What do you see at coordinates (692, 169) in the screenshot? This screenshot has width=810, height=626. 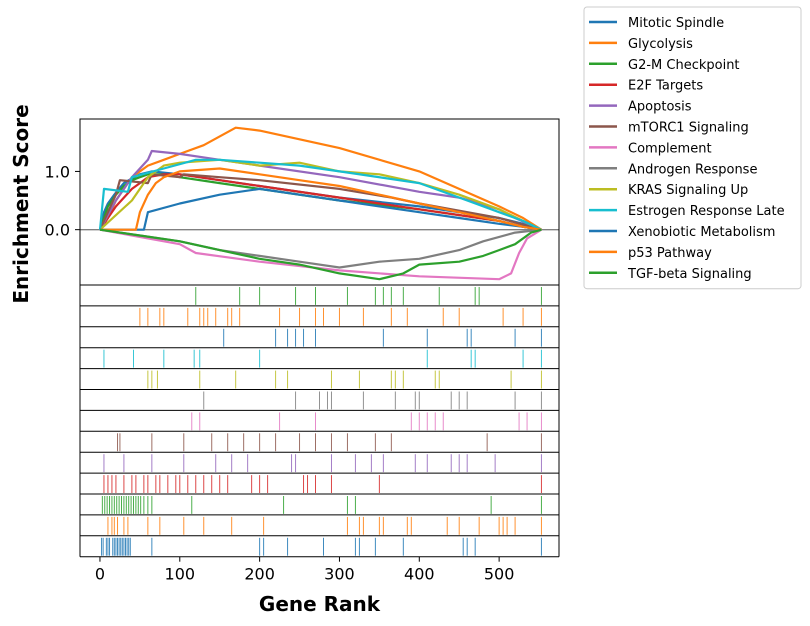 I see `legend-label: Androgen Response` at bounding box center [692, 169].